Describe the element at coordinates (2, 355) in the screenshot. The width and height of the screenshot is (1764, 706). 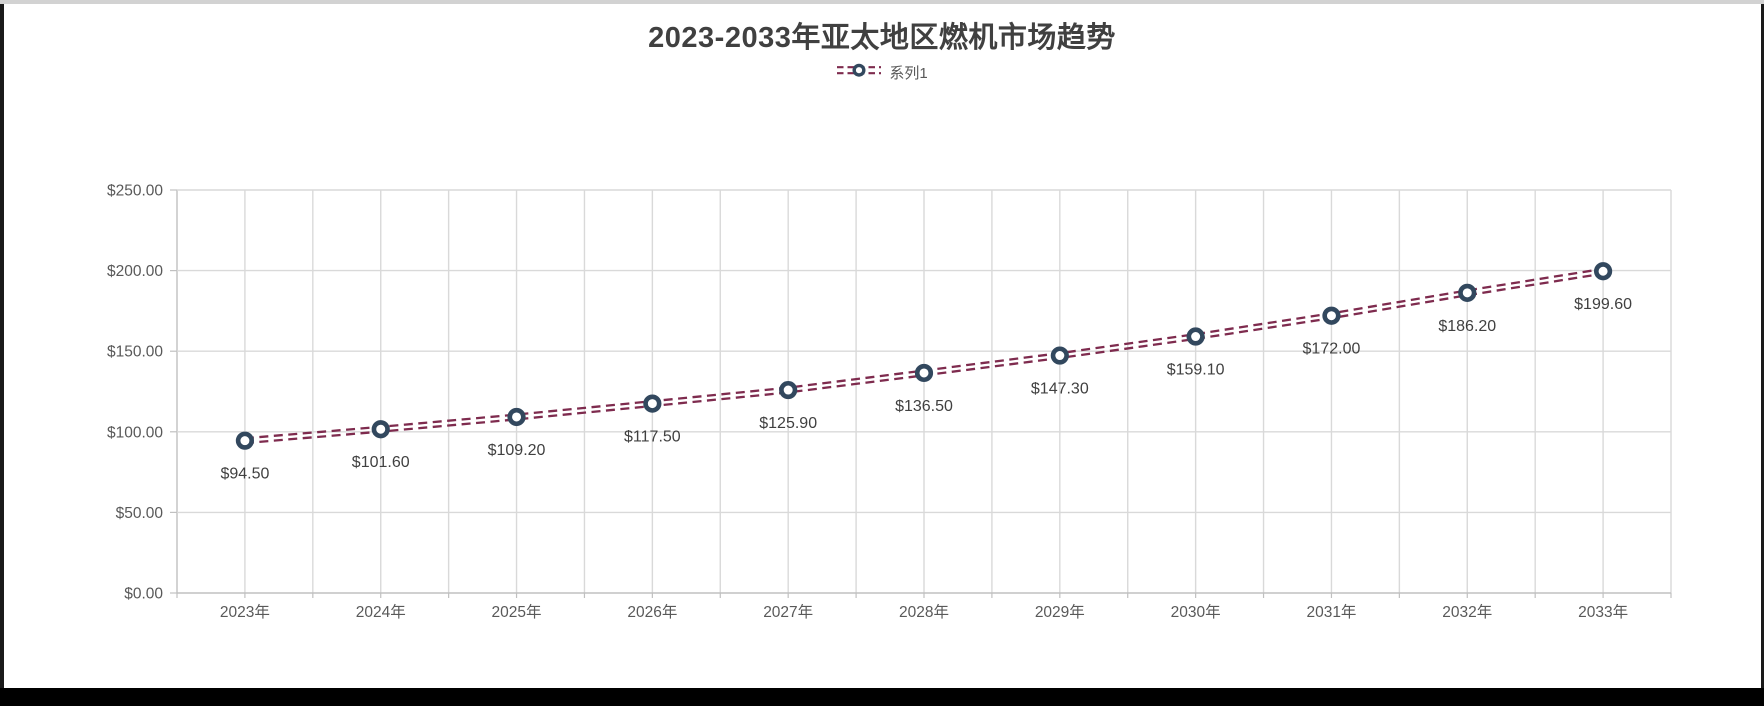
I see `window-left-edge` at that location.